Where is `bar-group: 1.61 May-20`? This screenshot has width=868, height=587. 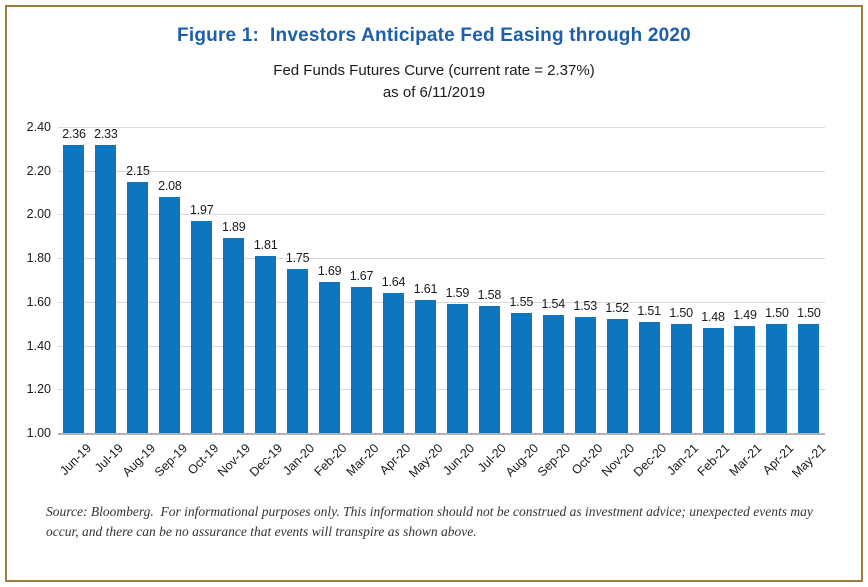
bar-group: 1.61 May-20 is located at coordinates (425, 304).